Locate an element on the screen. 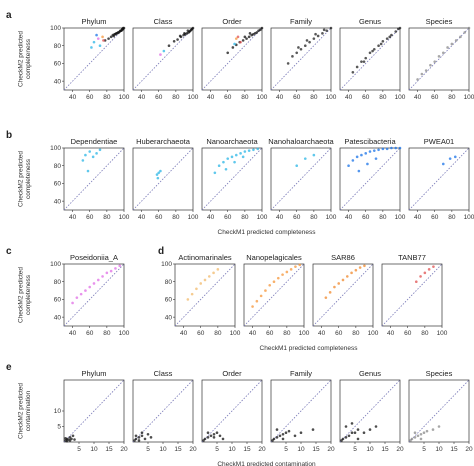 The width and height of the screenshot is (474, 466). x-tick-label: 5 is located at coordinates (424, 449).